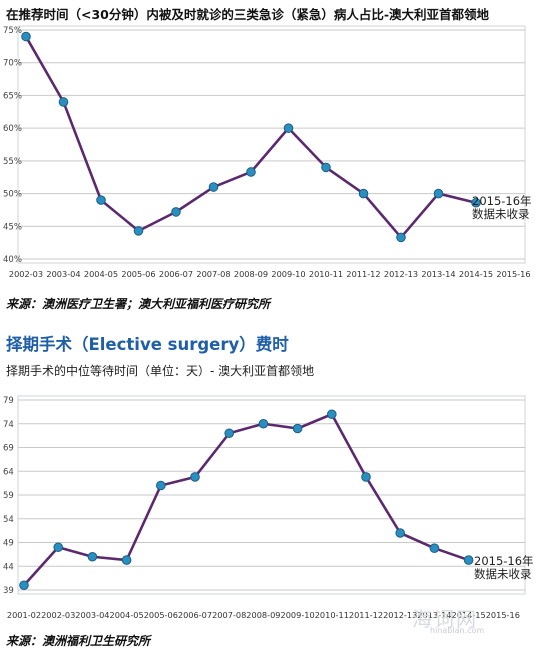  I want to click on chart2-ytick-label: 59, so click(8, 496).